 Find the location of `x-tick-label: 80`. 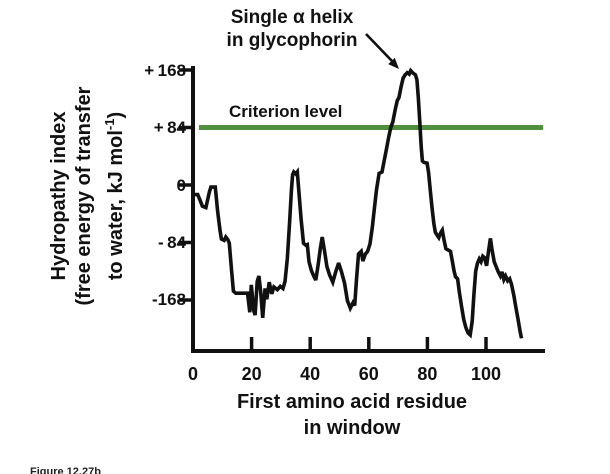

x-tick-label: 80 is located at coordinates (427, 374).